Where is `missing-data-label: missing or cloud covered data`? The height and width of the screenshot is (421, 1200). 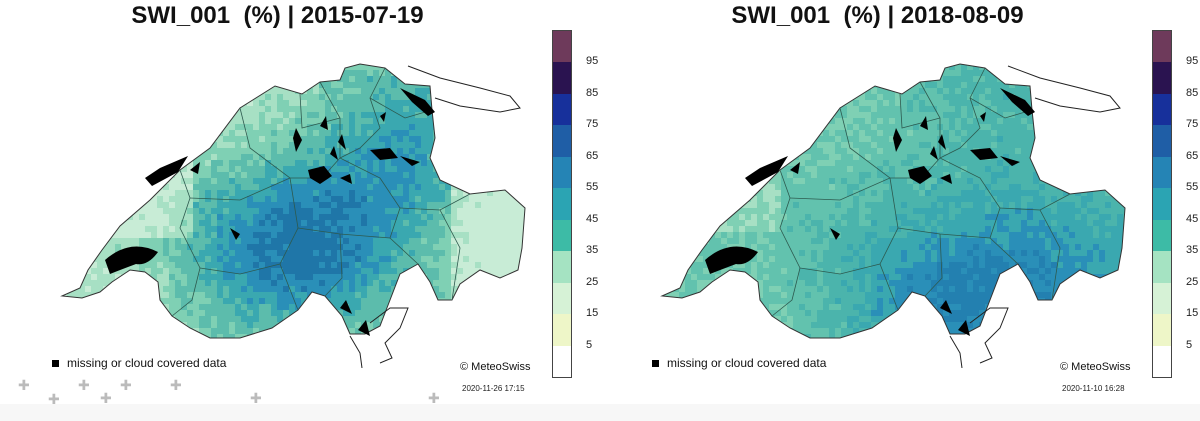 missing-data-label: missing or cloud covered data is located at coordinates (747, 363).